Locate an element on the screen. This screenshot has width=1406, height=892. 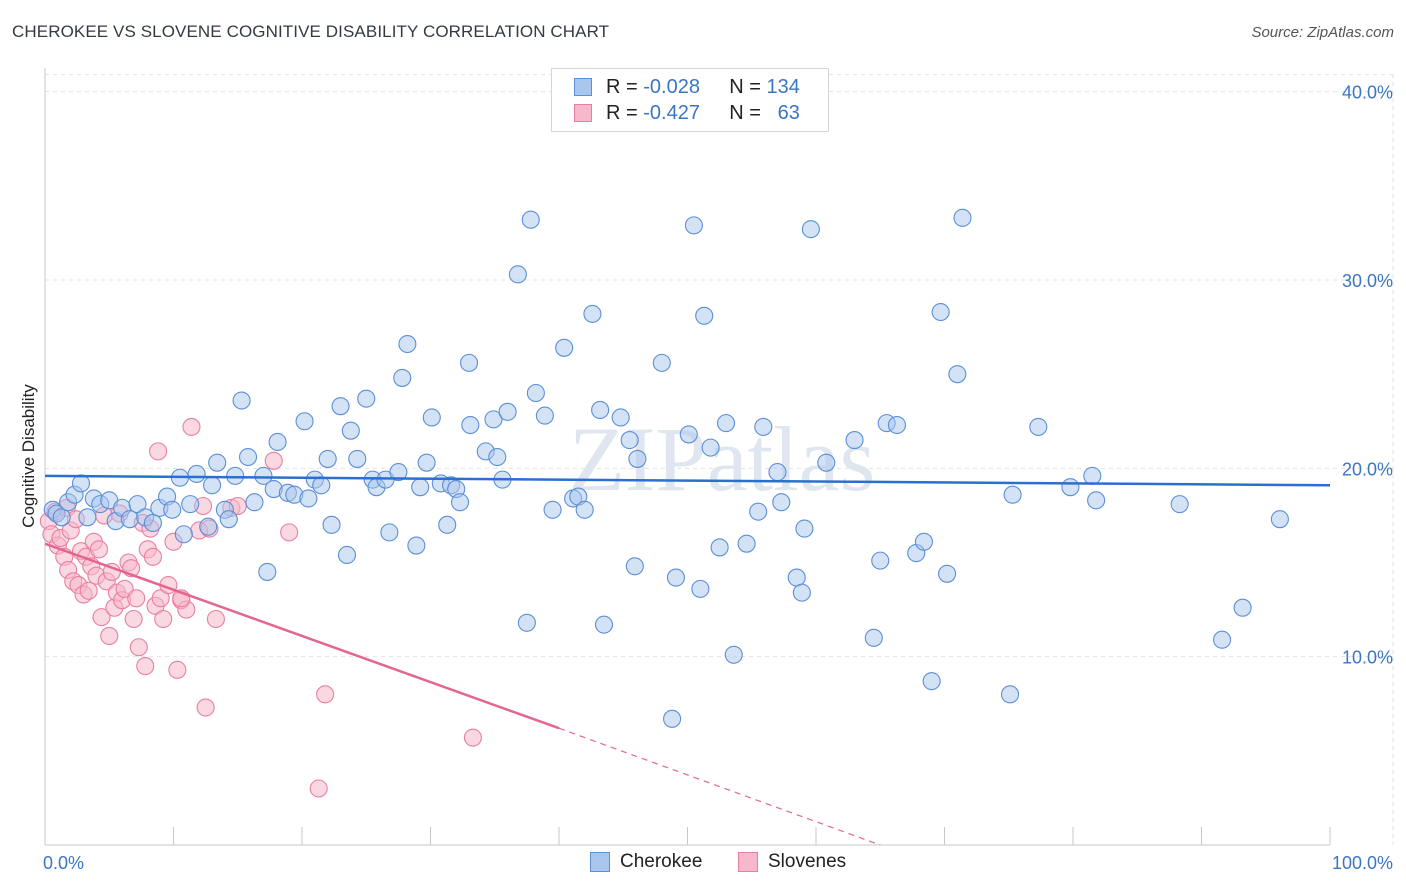
bottom-legend-slovenes: Slovenes is located at coordinates (792, 862).